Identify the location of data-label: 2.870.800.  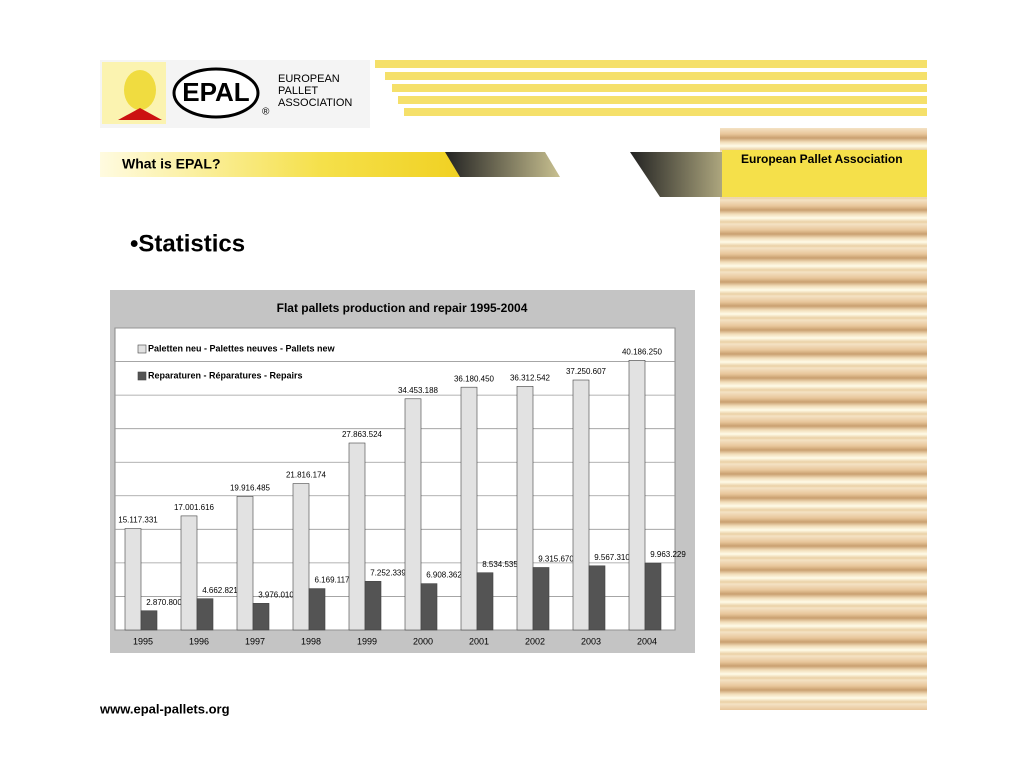
(164, 602).